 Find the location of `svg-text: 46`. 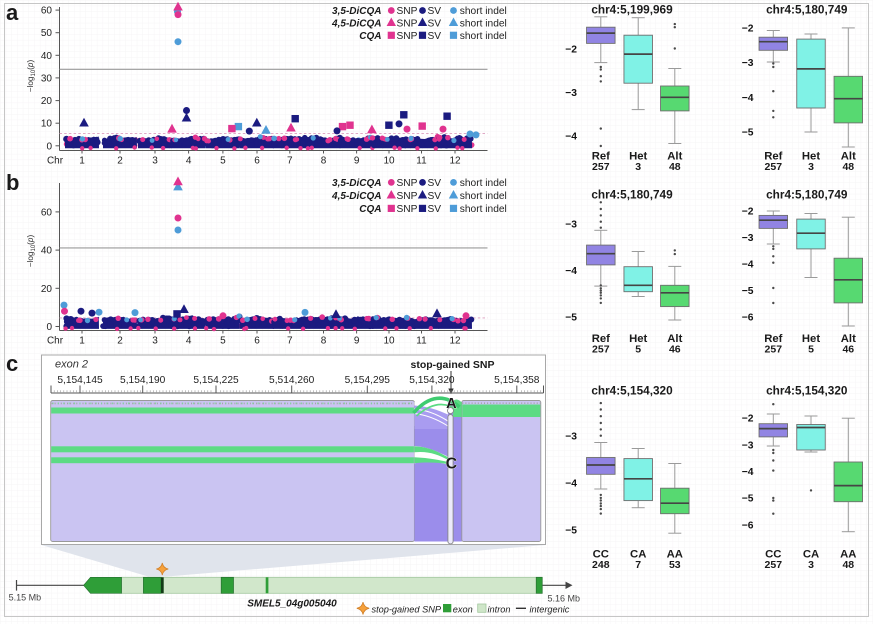

svg-text: 46 is located at coordinates (675, 350).